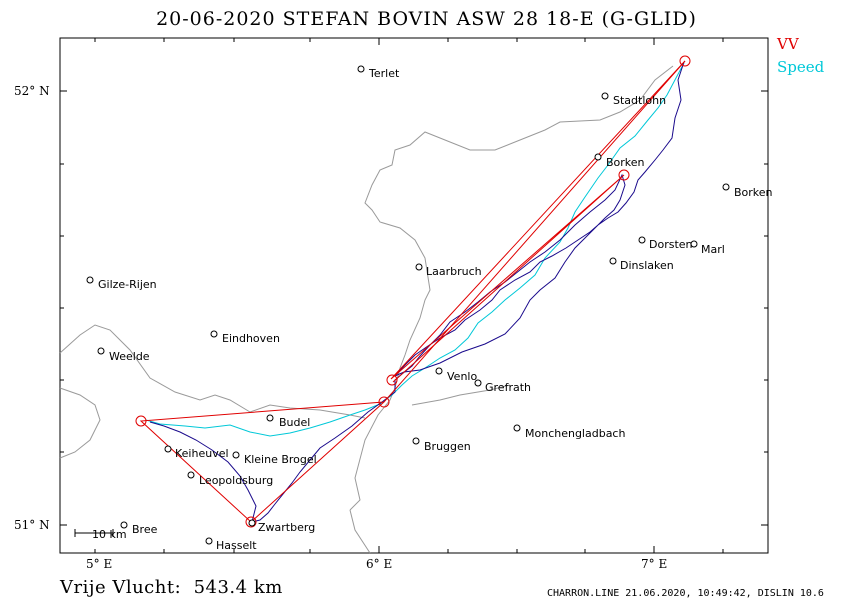 This screenshot has width=853, height=603. What do you see at coordinates (236, 480) in the screenshot?
I see `place-label: Leopoldsburg` at bounding box center [236, 480].